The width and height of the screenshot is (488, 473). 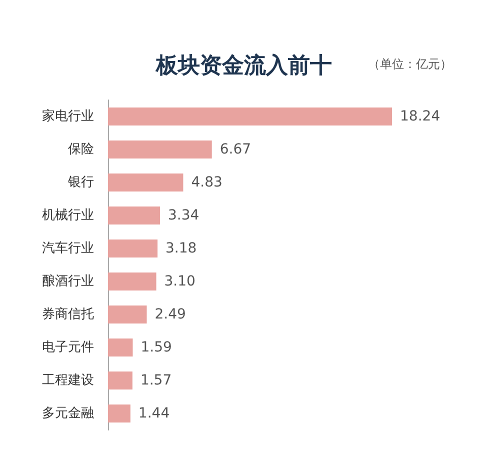 I want to click on y-tick-label: 汽车行业, so click(x=68, y=248).